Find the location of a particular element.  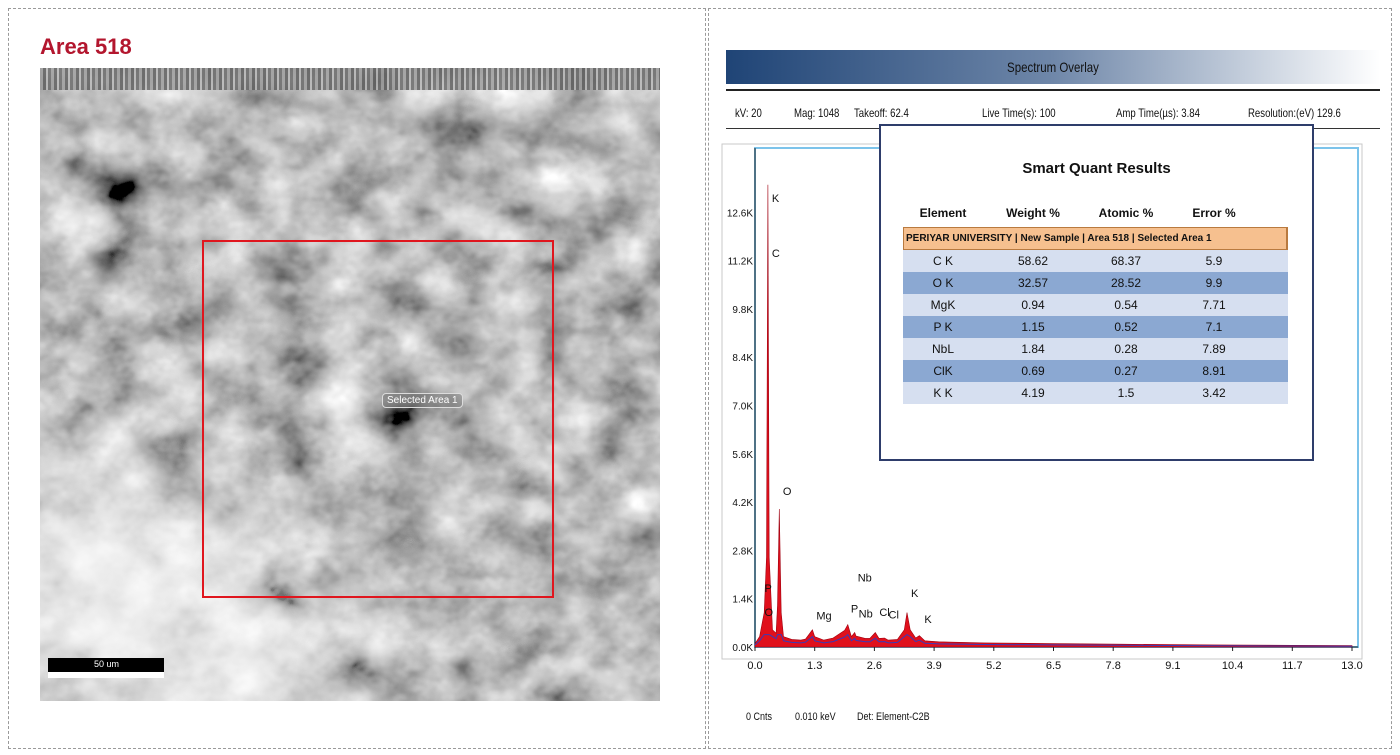

x-tick-label: 10.4 is located at coordinates (1232, 666).